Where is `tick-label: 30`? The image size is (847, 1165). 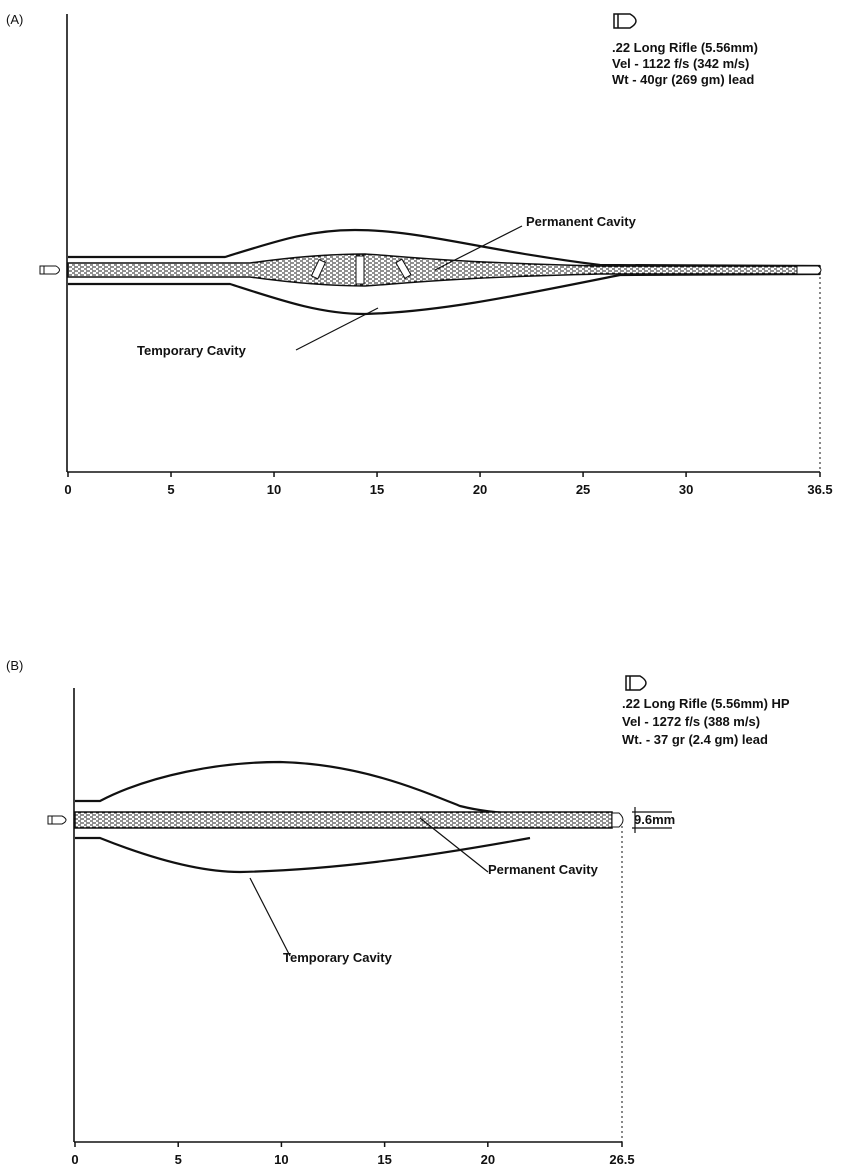
tick-label: 30 is located at coordinates (686, 489).